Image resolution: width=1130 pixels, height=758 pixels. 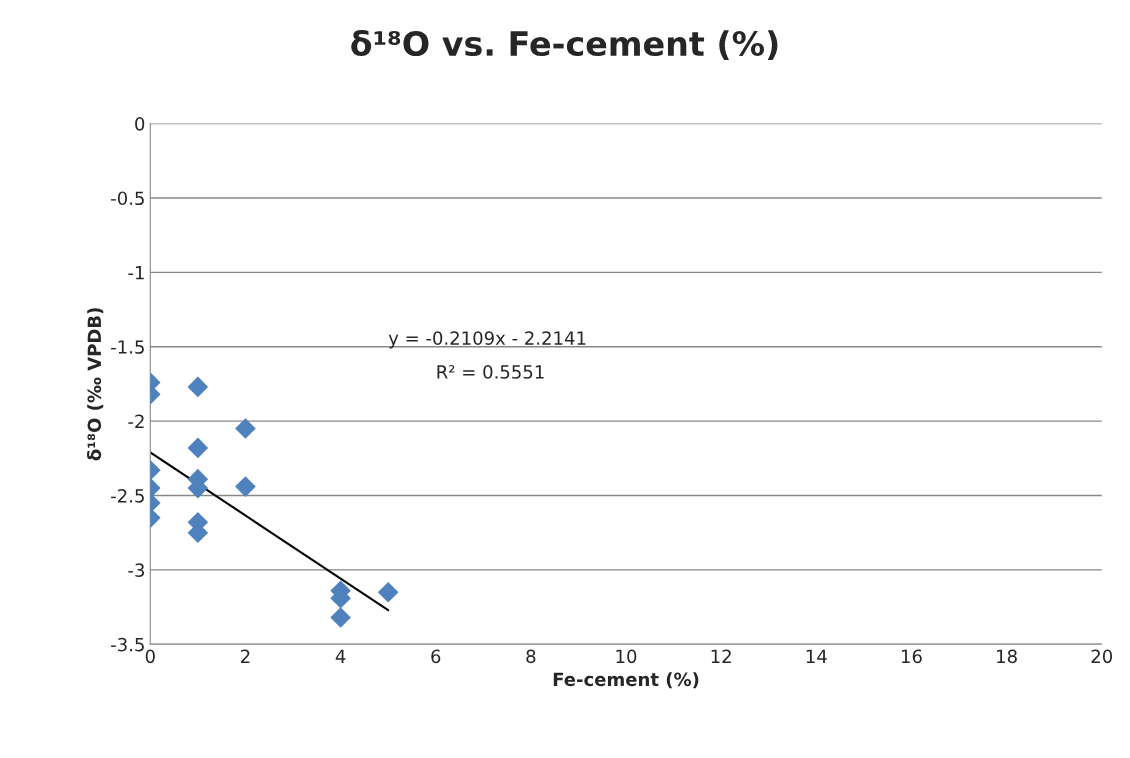 I want to click on x-axis-title: Fe-cement (%), so click(x=626, y=680).